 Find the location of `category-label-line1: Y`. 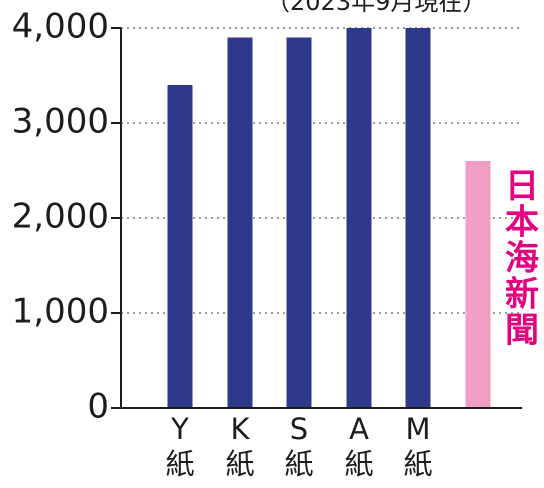

category-label-line1: Y is located at coordinates (179, 429).